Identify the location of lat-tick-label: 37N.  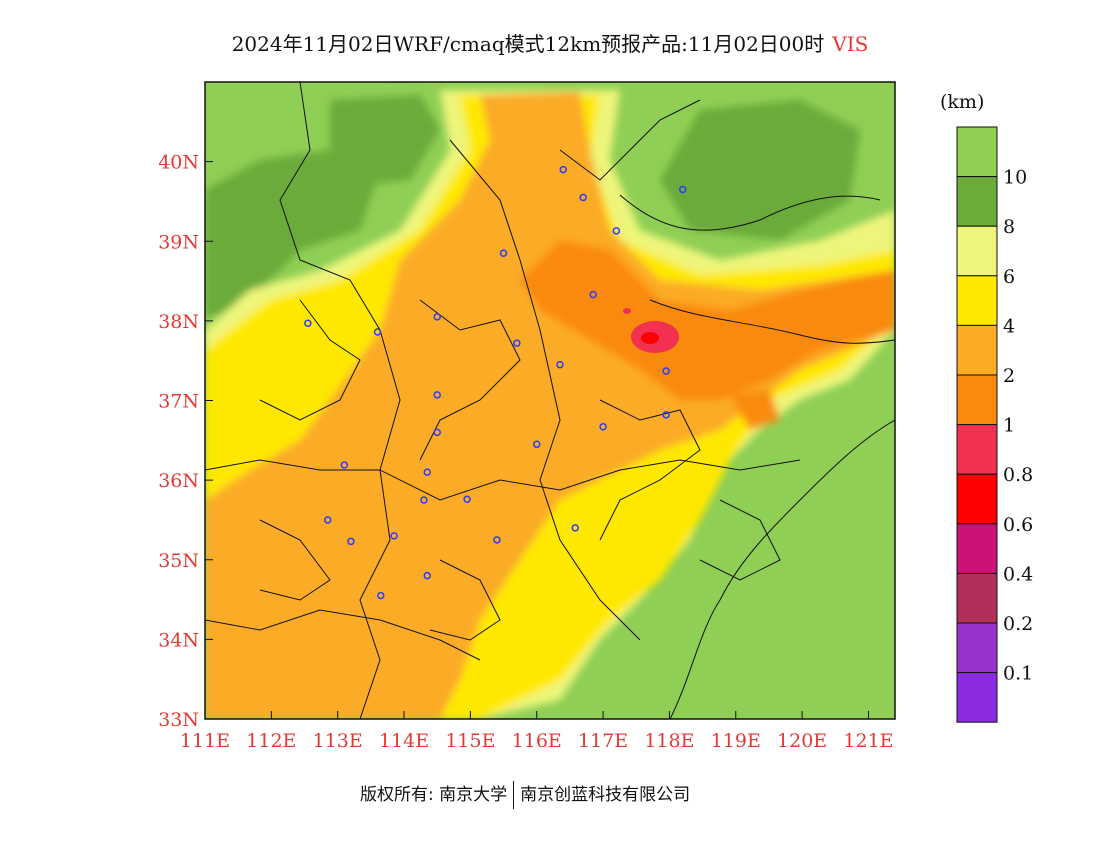
(178, 402).